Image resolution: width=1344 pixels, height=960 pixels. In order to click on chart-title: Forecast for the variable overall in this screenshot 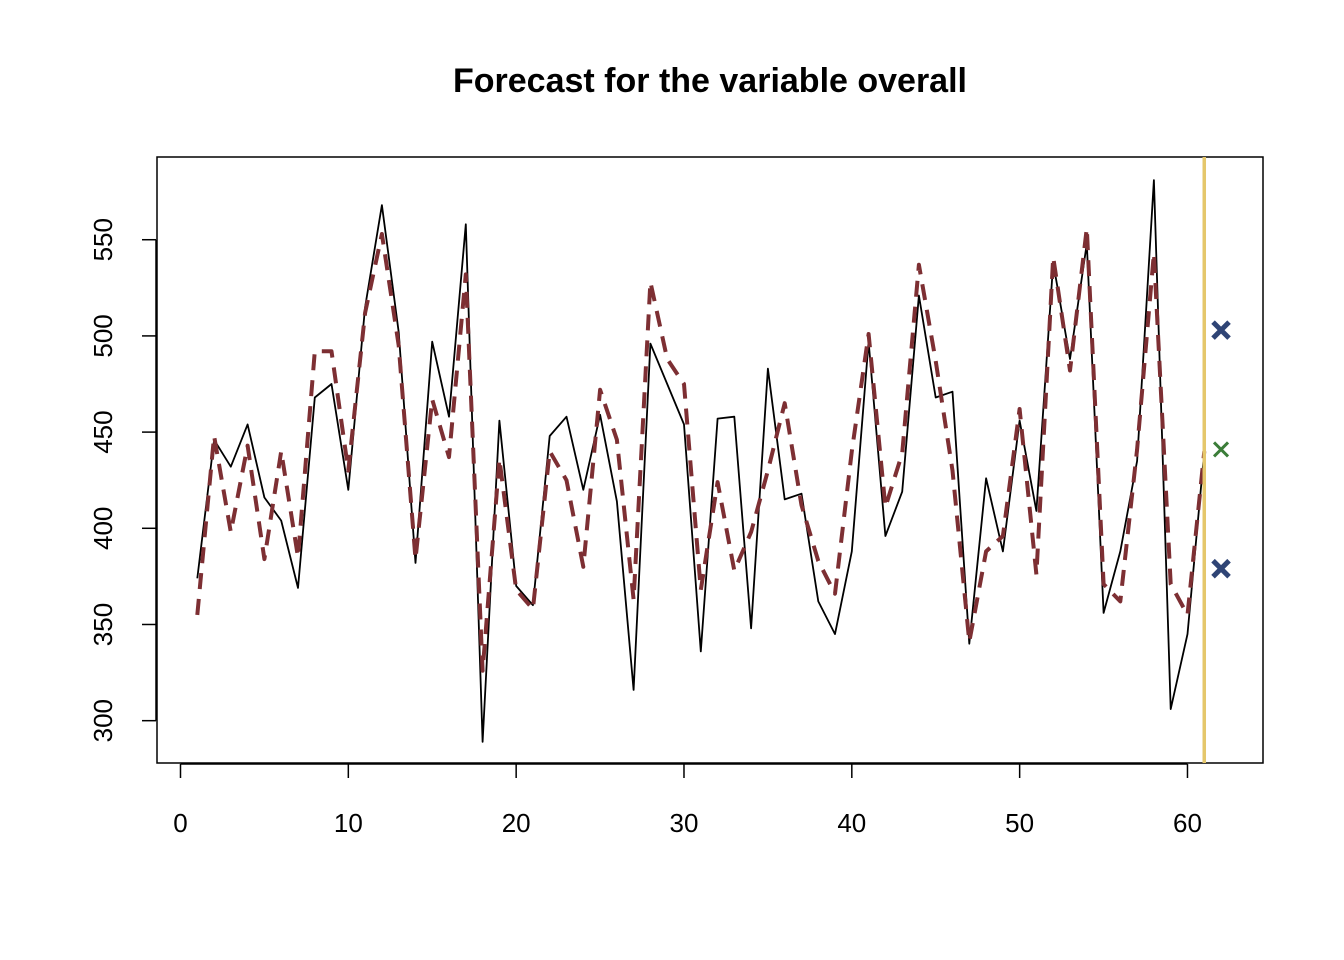, I will do `click(710, 81)`.